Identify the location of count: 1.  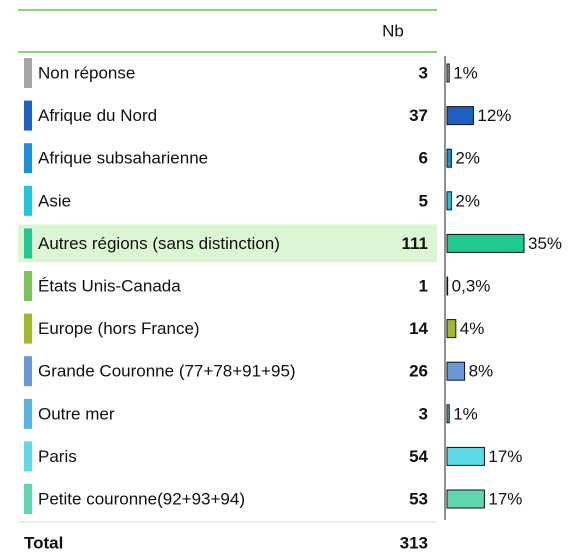
(423, 285).